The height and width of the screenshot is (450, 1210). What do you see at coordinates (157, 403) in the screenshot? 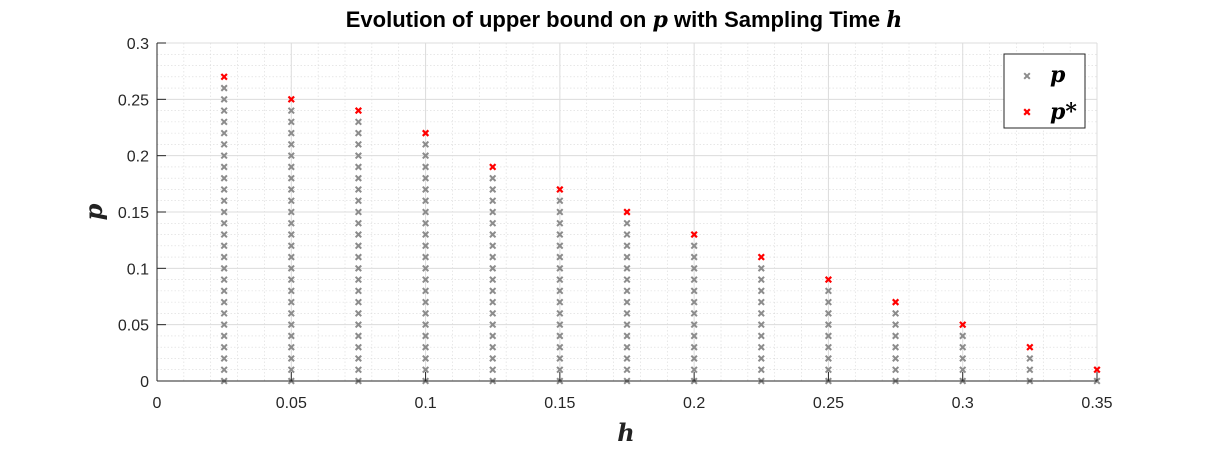
I see `x-tick-label: 0` at bounding box center [157, 403].